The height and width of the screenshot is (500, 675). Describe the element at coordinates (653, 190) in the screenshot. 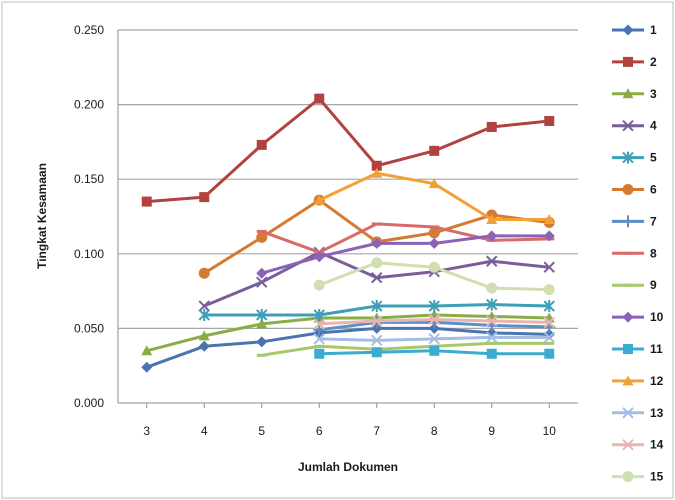

I see `legend-label: 6` at that location.